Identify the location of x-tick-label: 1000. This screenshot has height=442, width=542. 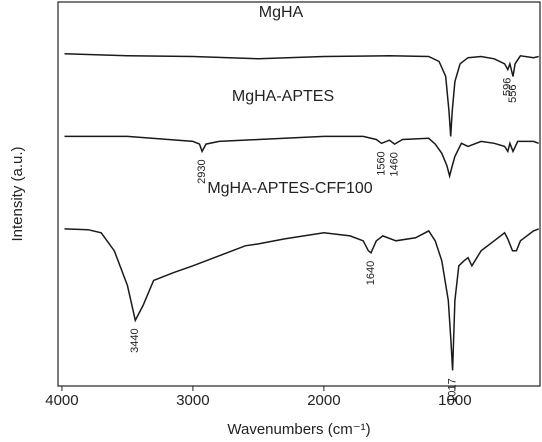
(454, 400).